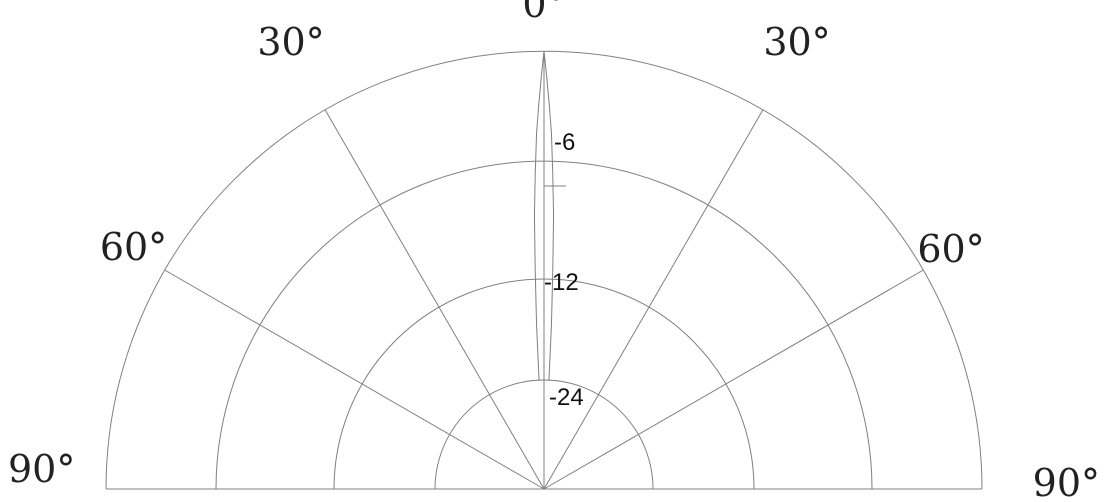  What do you see at coordinates (796, 42) in the screenshot?
I see `angle-label-right-30: 30°` at bounding box center [796, 42].